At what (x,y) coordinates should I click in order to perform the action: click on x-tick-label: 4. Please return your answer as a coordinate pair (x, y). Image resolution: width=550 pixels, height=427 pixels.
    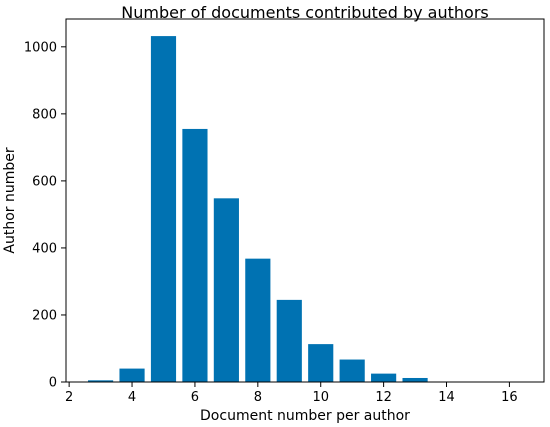
    Looking at the image, I should click on (132, 397).